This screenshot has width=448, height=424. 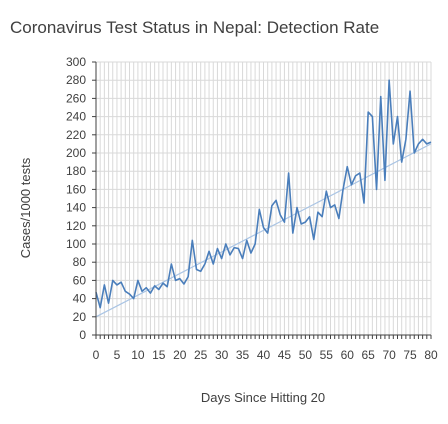 I want to click on y-tick-label: 160, so click(x=76, y=189).